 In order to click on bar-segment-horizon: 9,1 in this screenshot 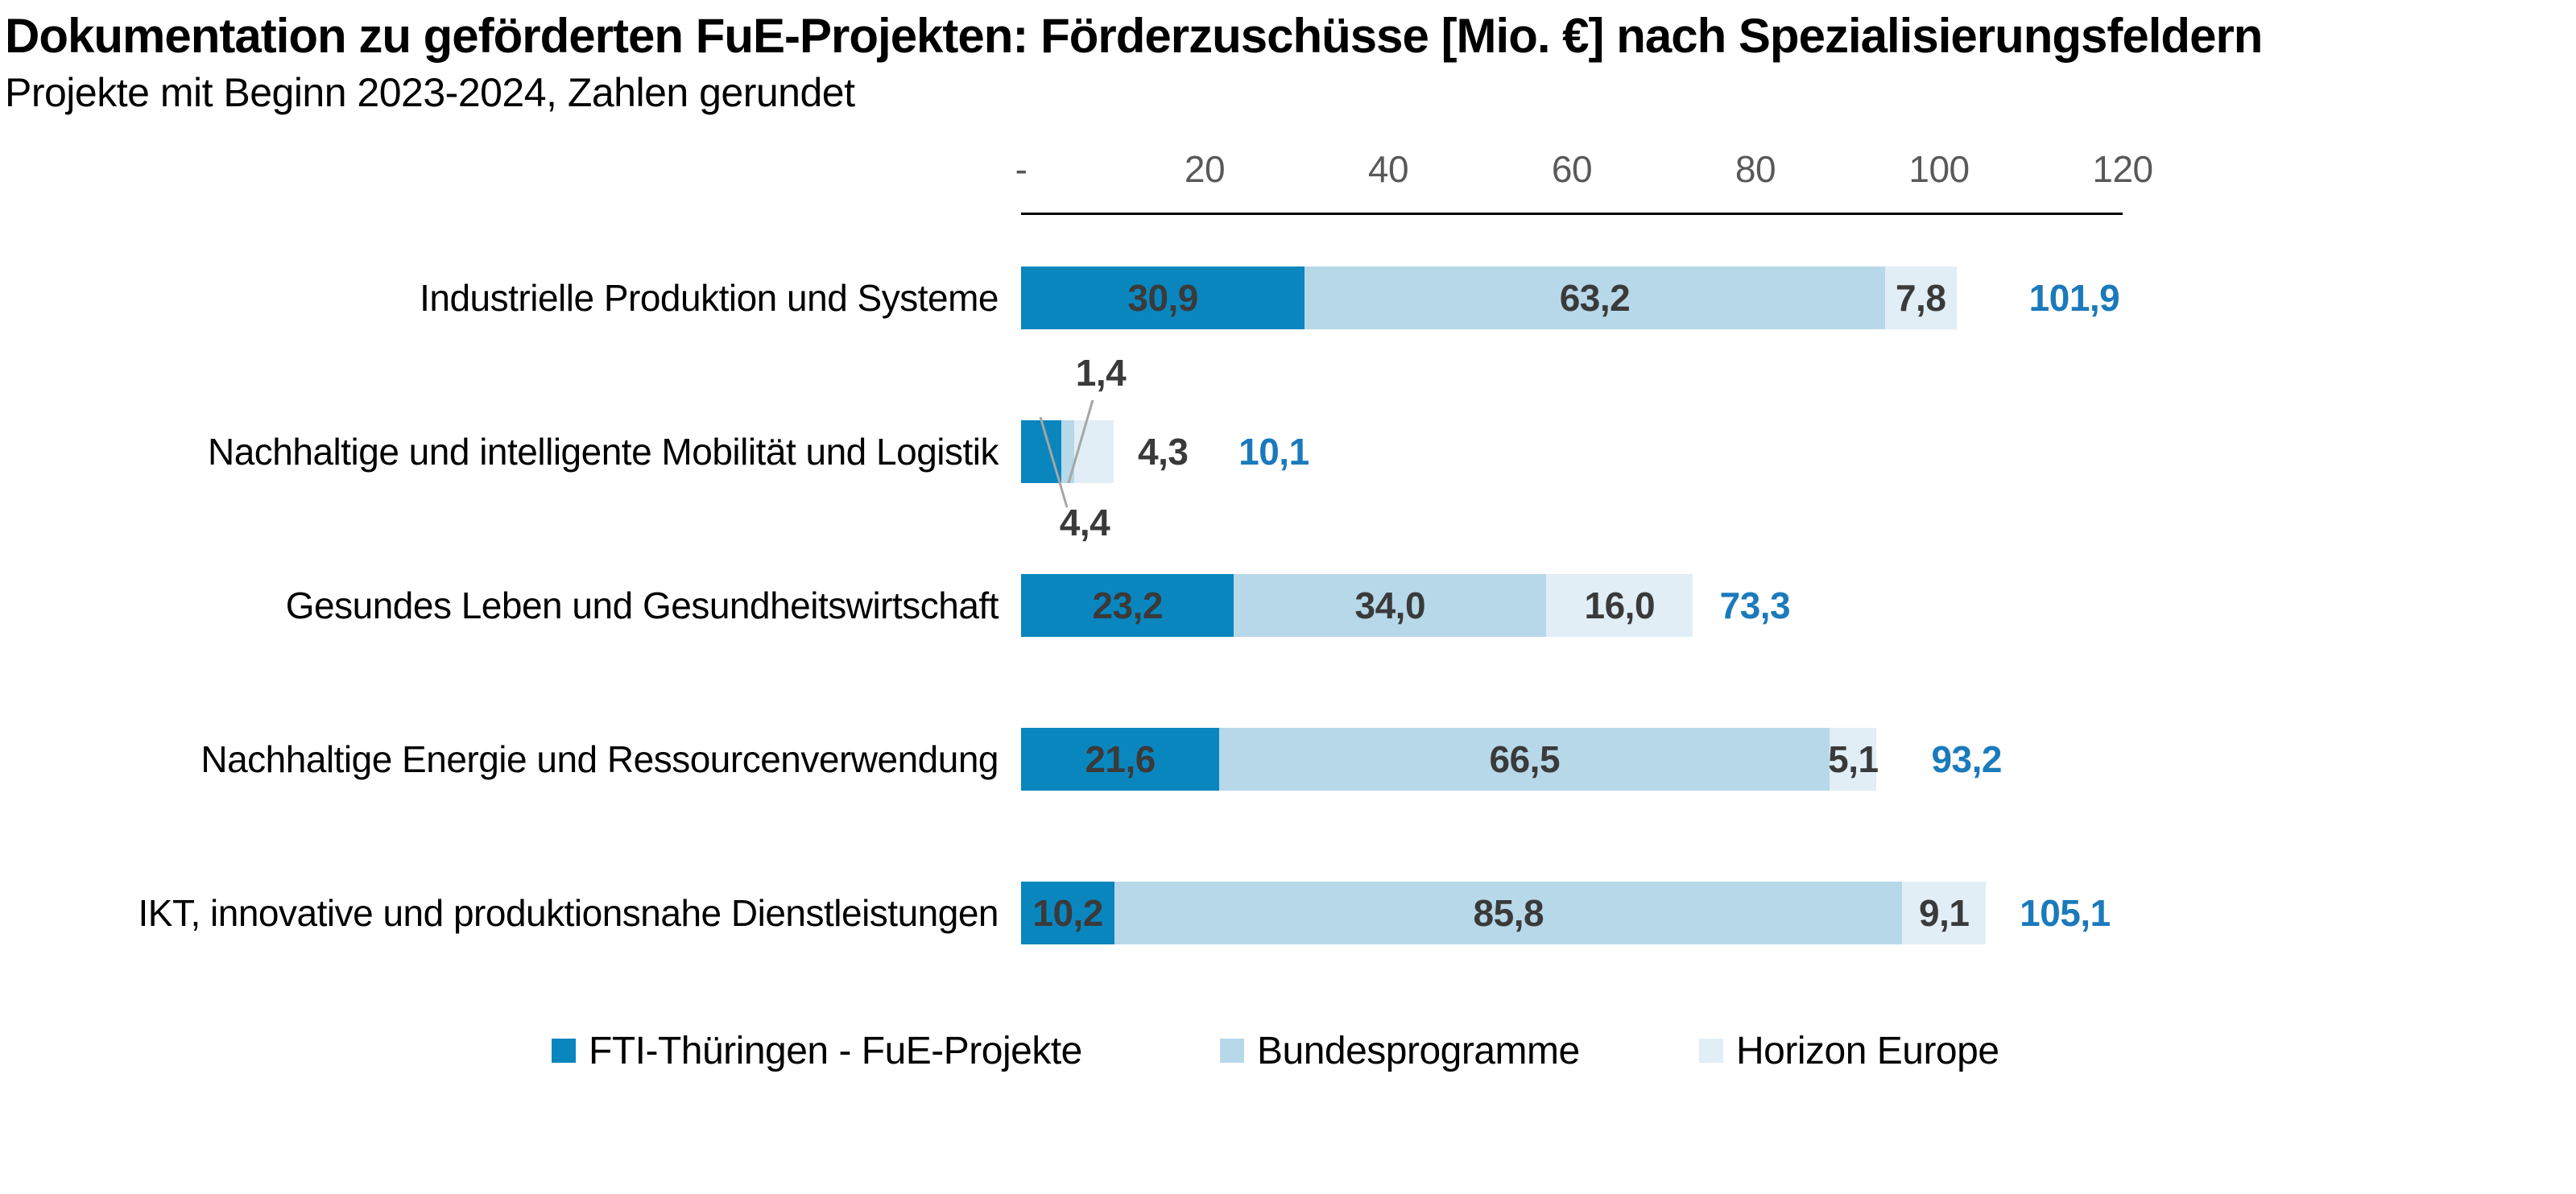, I will do `click(1945, 913)`.